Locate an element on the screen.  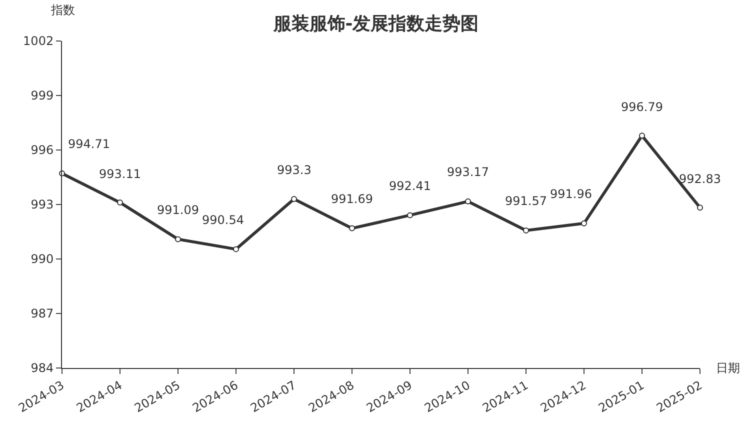
data-label: 993.3 is located at coordinates (294, 170).